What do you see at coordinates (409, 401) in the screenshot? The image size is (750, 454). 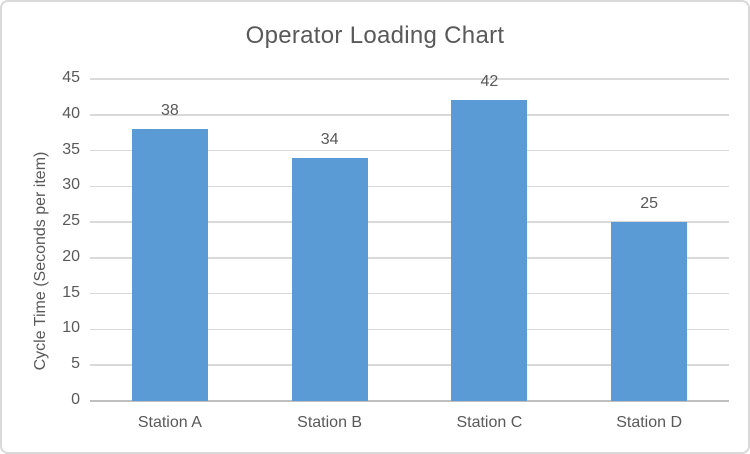 I see `x-axis-line` at bounding box center [409, 401].